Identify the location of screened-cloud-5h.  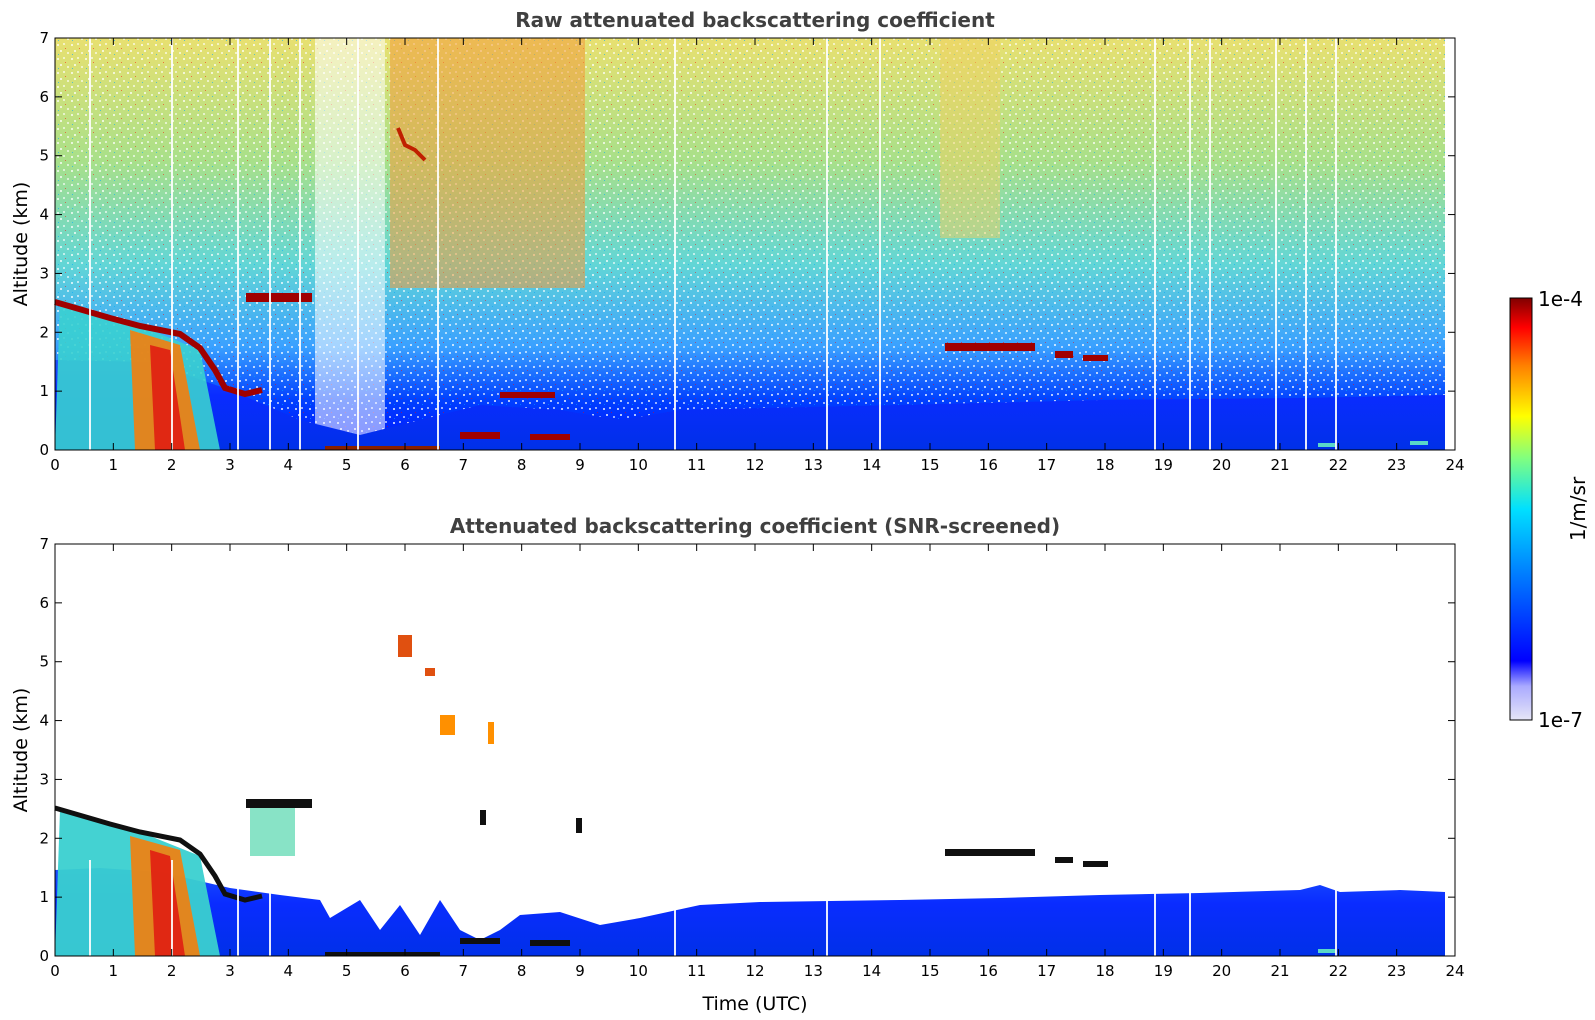
(382, 954).